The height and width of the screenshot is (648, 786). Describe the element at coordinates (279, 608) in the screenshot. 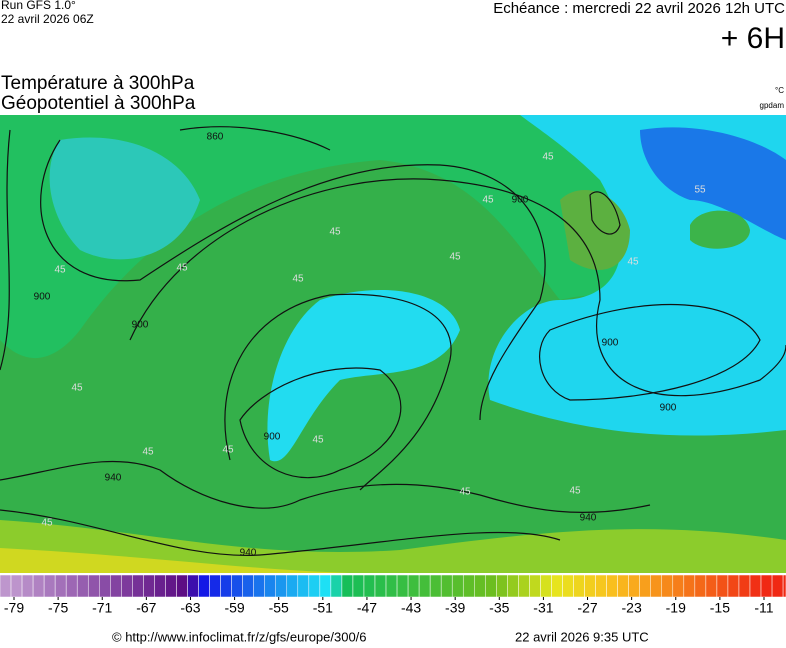

I see `colorbar-tick-label: -55` at that location.